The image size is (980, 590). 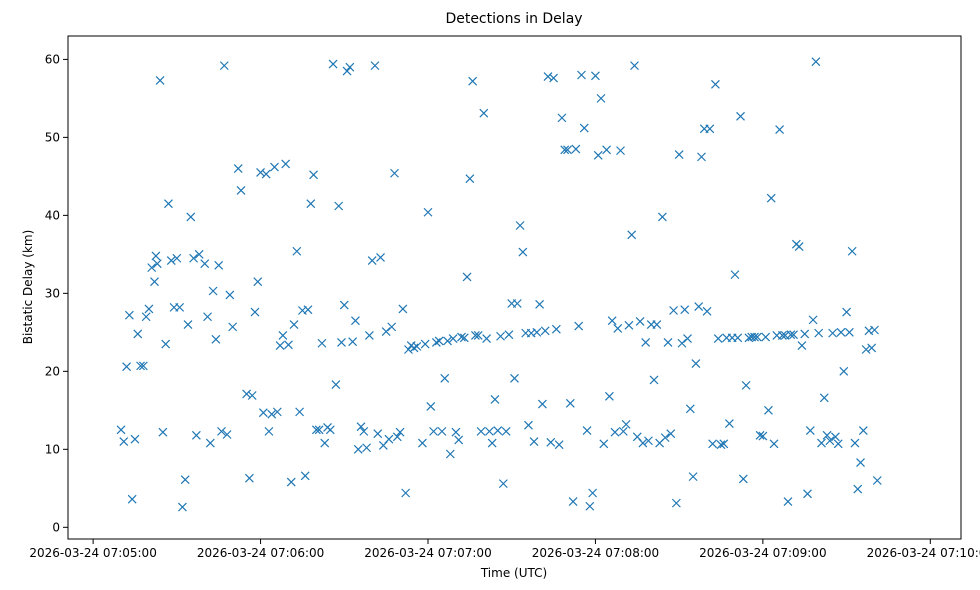 What do you see at coordinates (260, 553) in the screenshot?
I see `x-tick-label: 2026-03-24 07:06:00` at bounding box center [260, 553].